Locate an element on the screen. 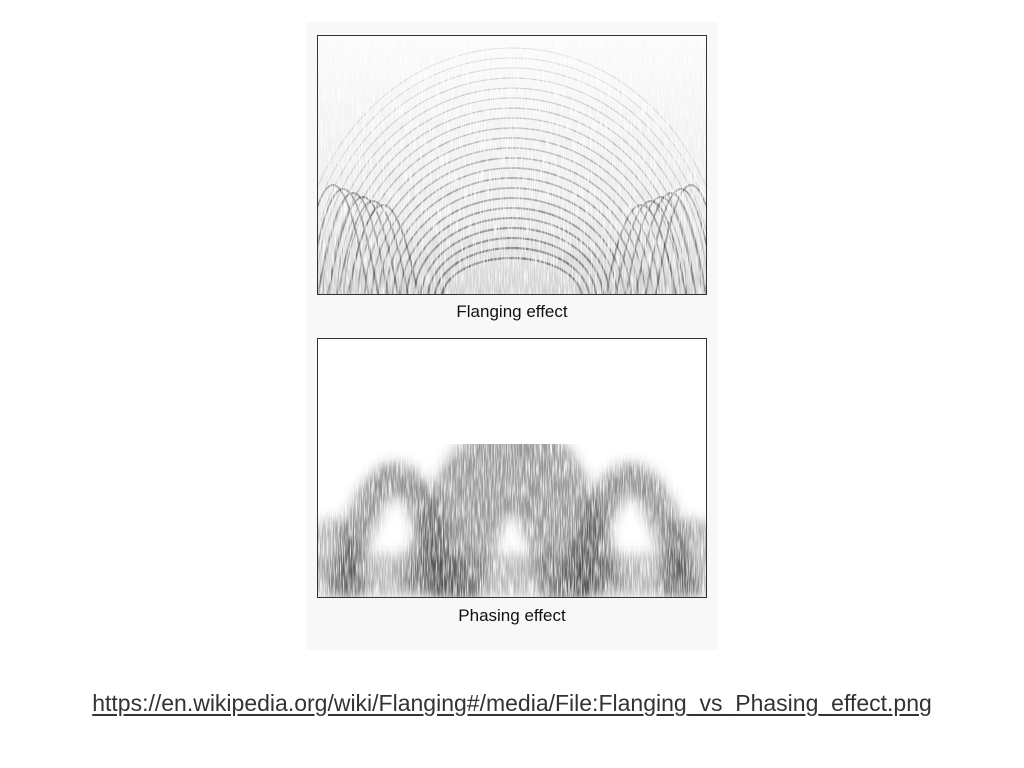  flanging-caption: Flanging effect is located at coordinates (512, 311).